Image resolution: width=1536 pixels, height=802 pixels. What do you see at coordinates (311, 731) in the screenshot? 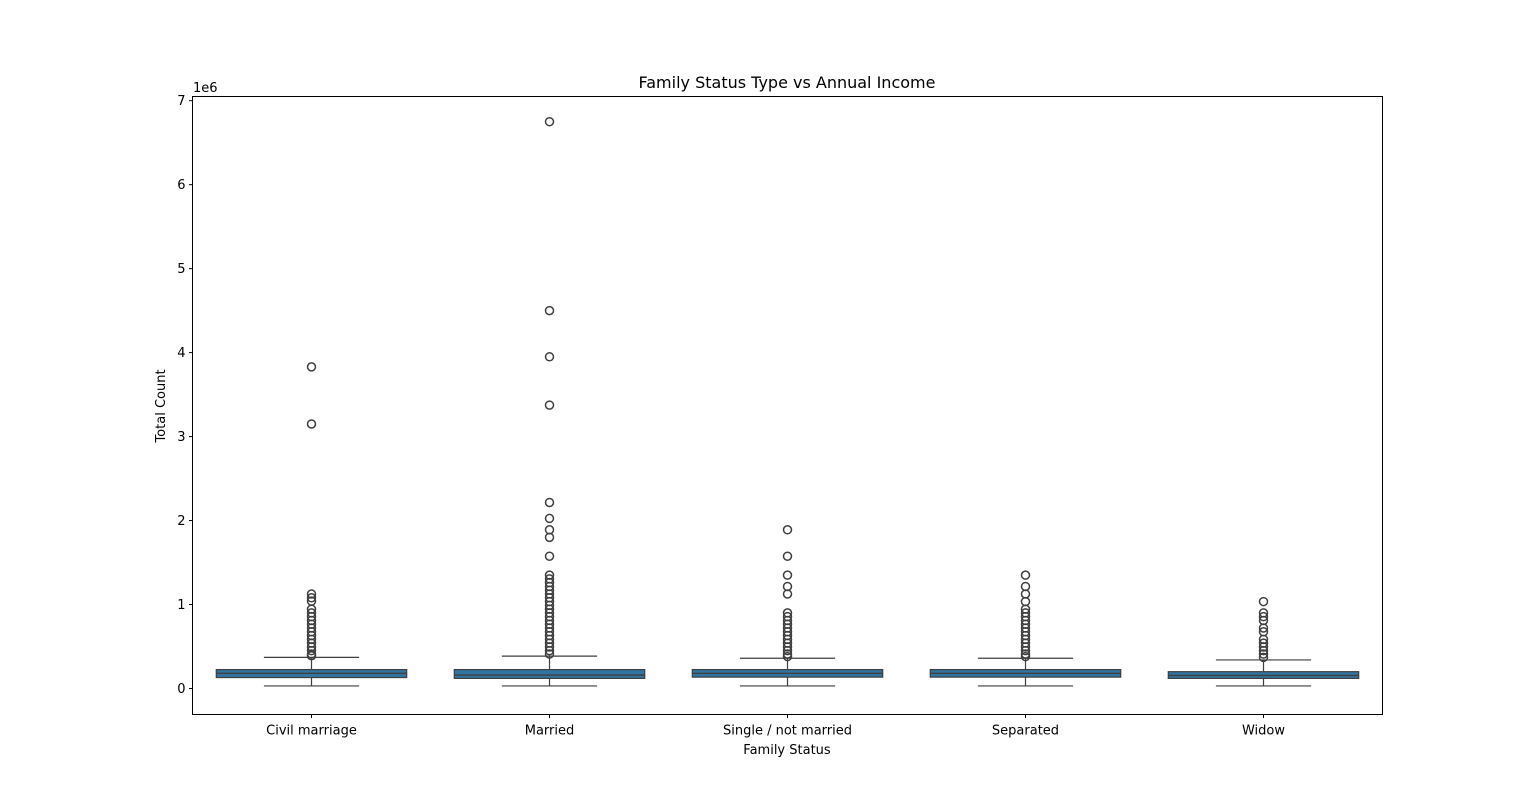
I see `x-tick-label: Civil marriage` at bounding box center [311, 731].